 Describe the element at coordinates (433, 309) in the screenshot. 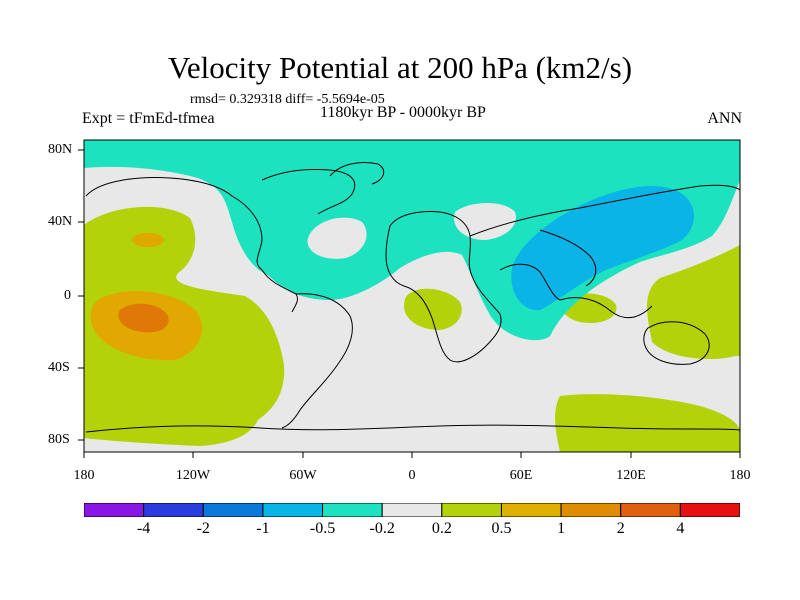

I see `positive-anomaly-atlantic` at that location.